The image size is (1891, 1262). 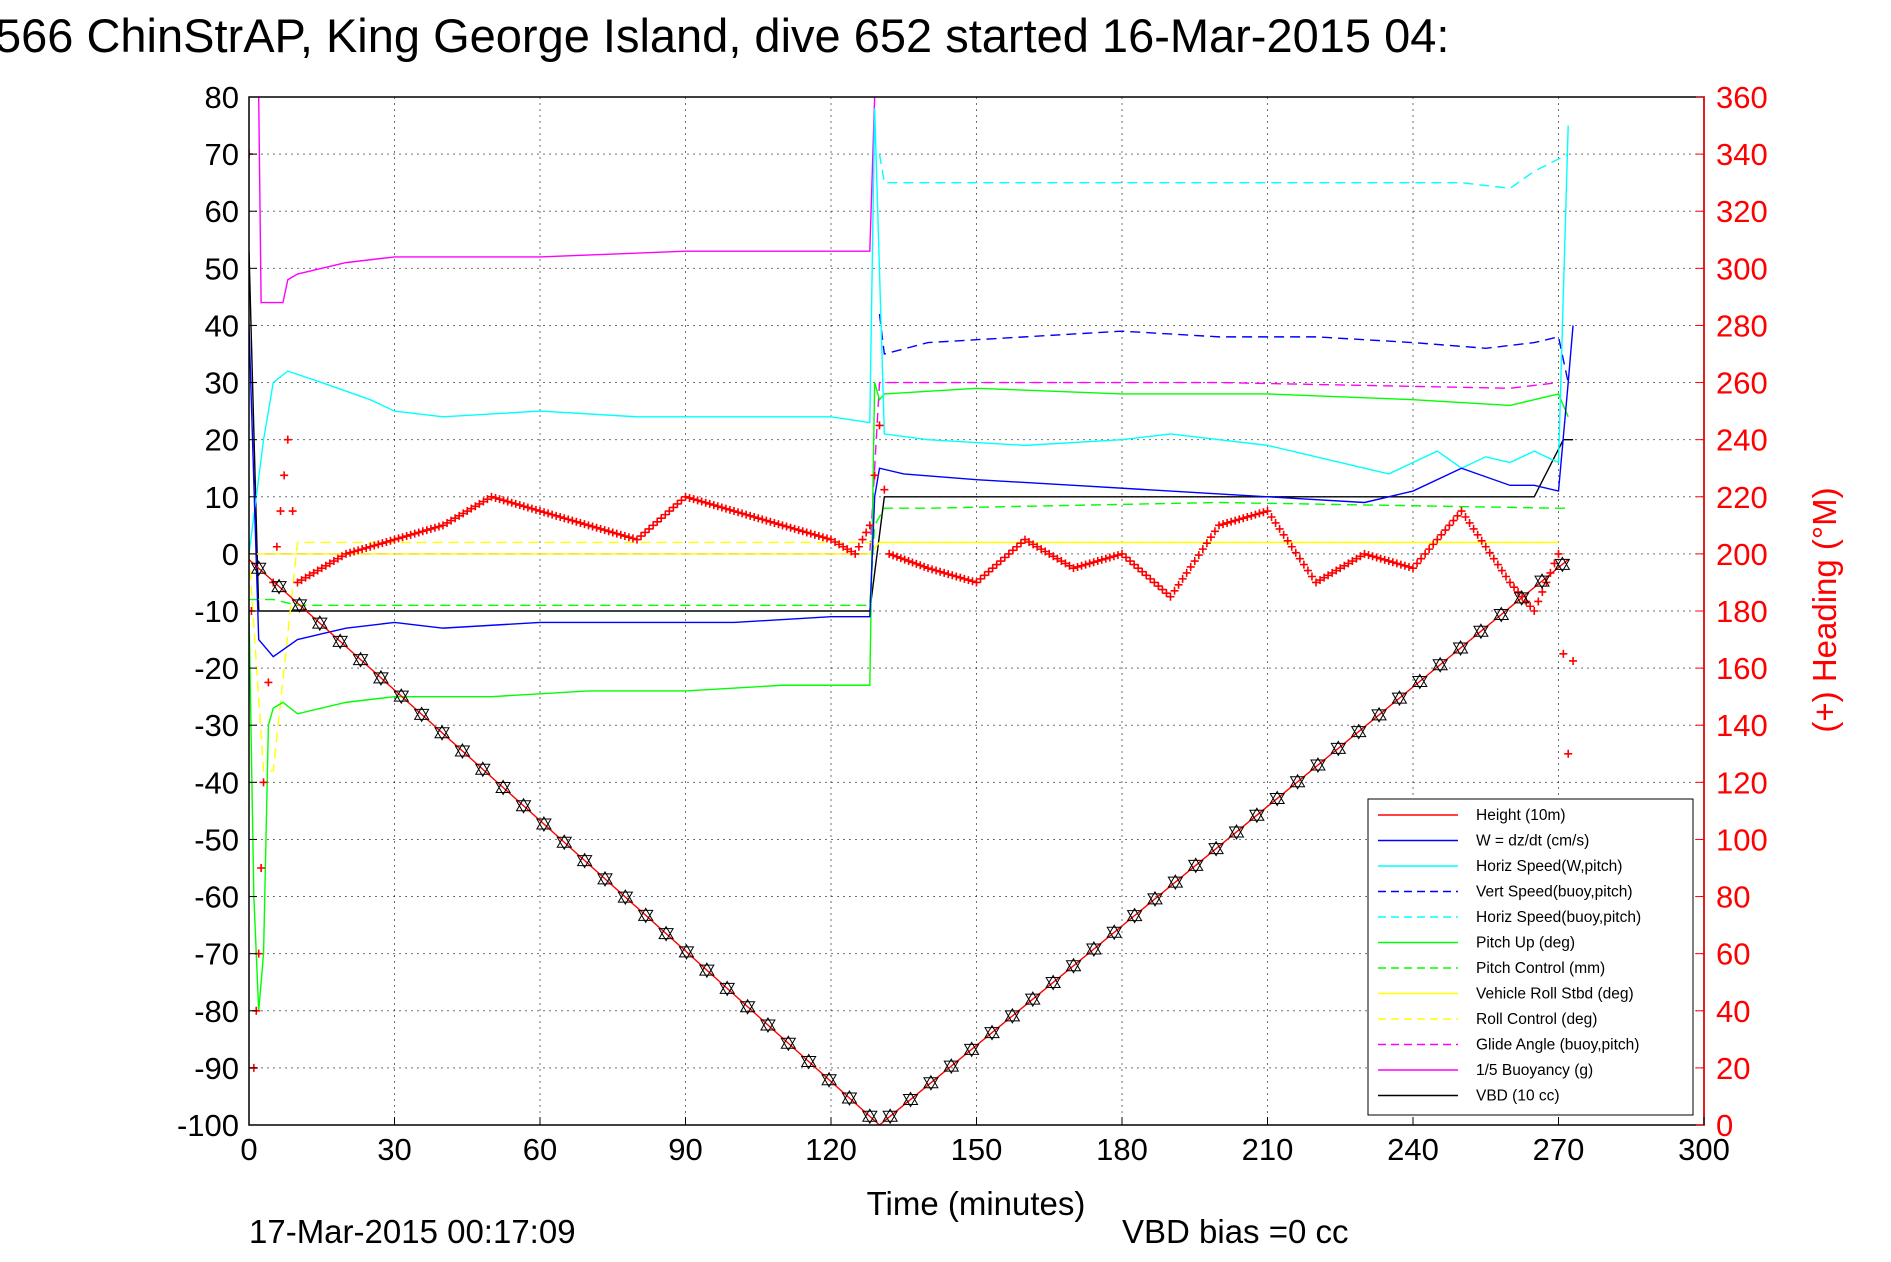 What do you see at coordinates (216, 668) in the screenshot?
I see `left-tick-label: -20` at bounding box center [216, 668].